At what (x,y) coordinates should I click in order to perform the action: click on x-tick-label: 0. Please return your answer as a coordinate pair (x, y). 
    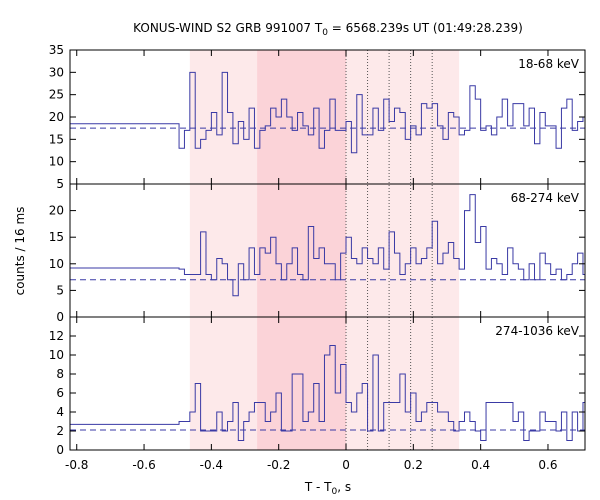
    Looking at the image, I should click on (346, 465).